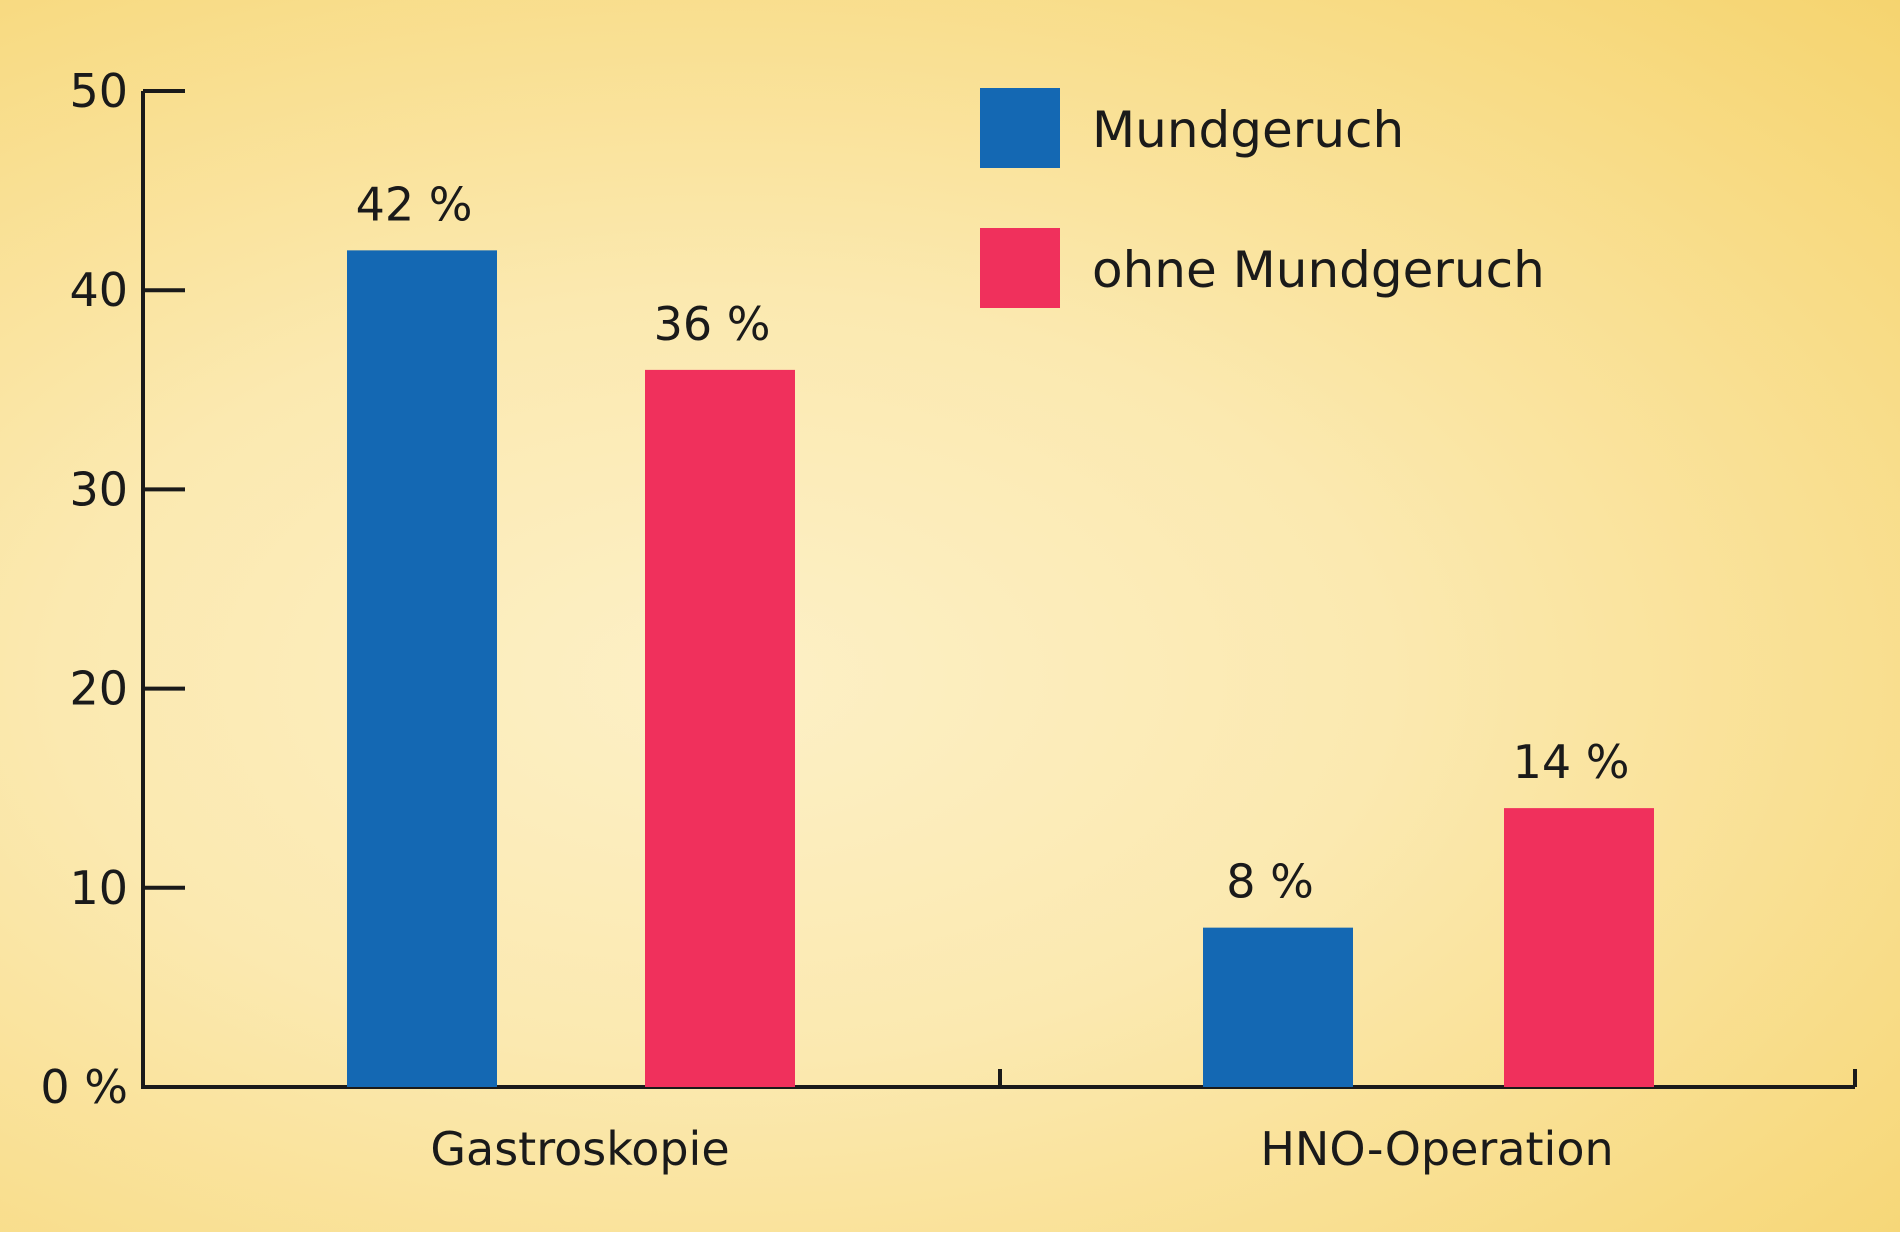 The width and height of the screenshot is (1900, 1236). I want to click on y-tick-label: 40, so click(98, 290).